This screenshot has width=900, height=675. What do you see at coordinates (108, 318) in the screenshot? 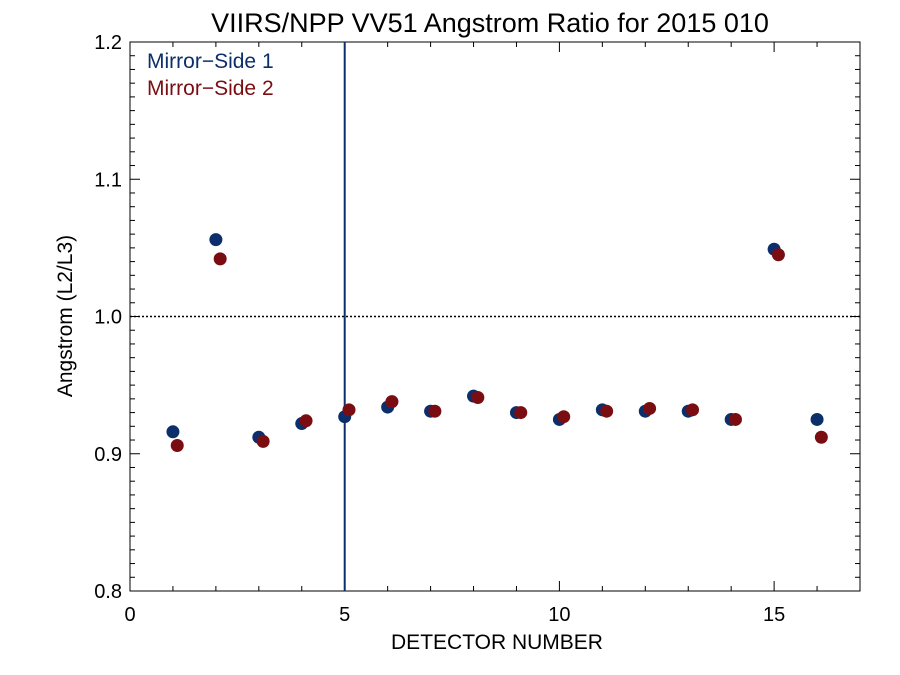
I see `y-tick-label: 1.0` at bounding box center [108, 318].